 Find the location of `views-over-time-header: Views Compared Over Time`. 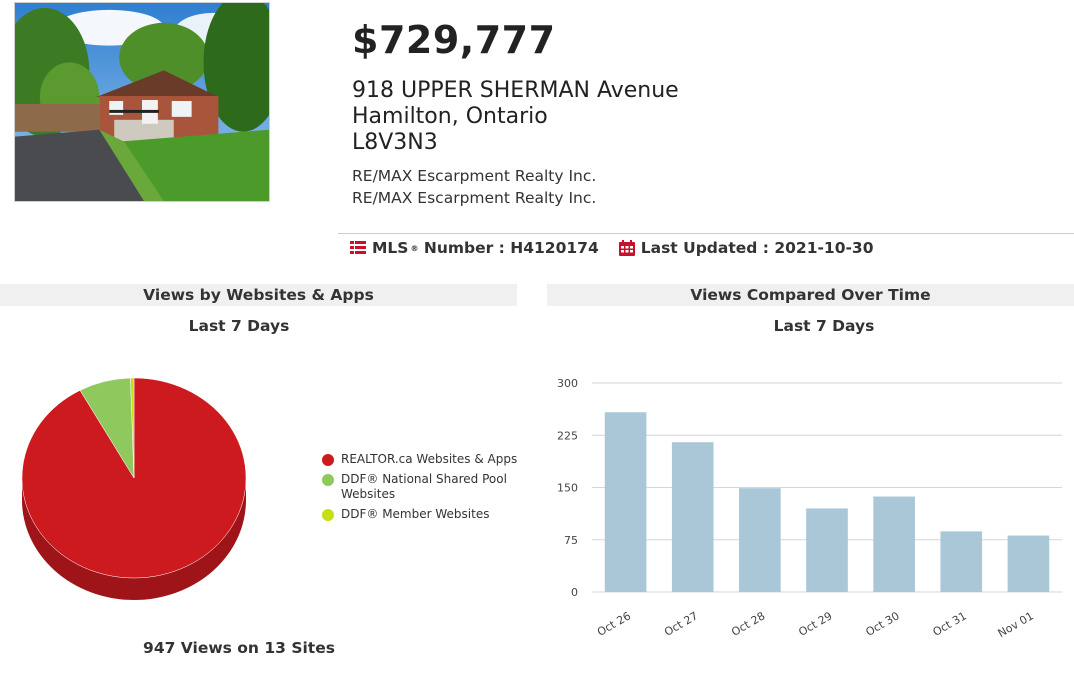

views-over-time-header: Views Compared Over Time is located at coordinates (810, 295).